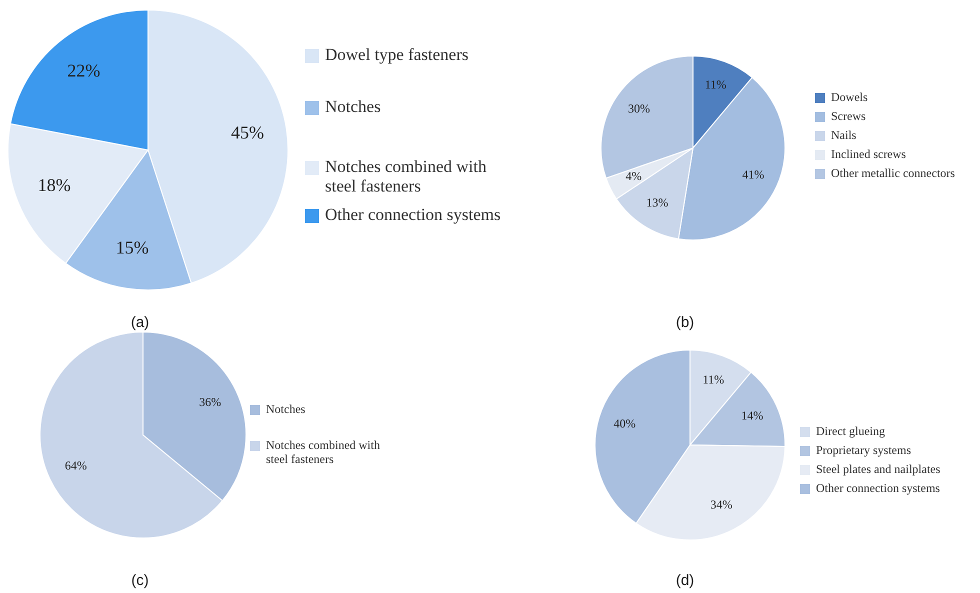 The width and height of the screenshot is (980, 593). Describe the element at coordinates (634, 176) in the screenshot. I see `data-label: 4%` at that location.